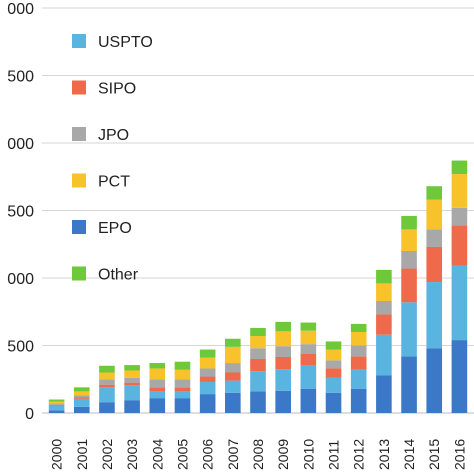 This screenshot has width=474, height=474. What do you see at coordinates (29, 414) in the screenshot?
I see `y-tick-label: 0` at bounding box center [29, 414].